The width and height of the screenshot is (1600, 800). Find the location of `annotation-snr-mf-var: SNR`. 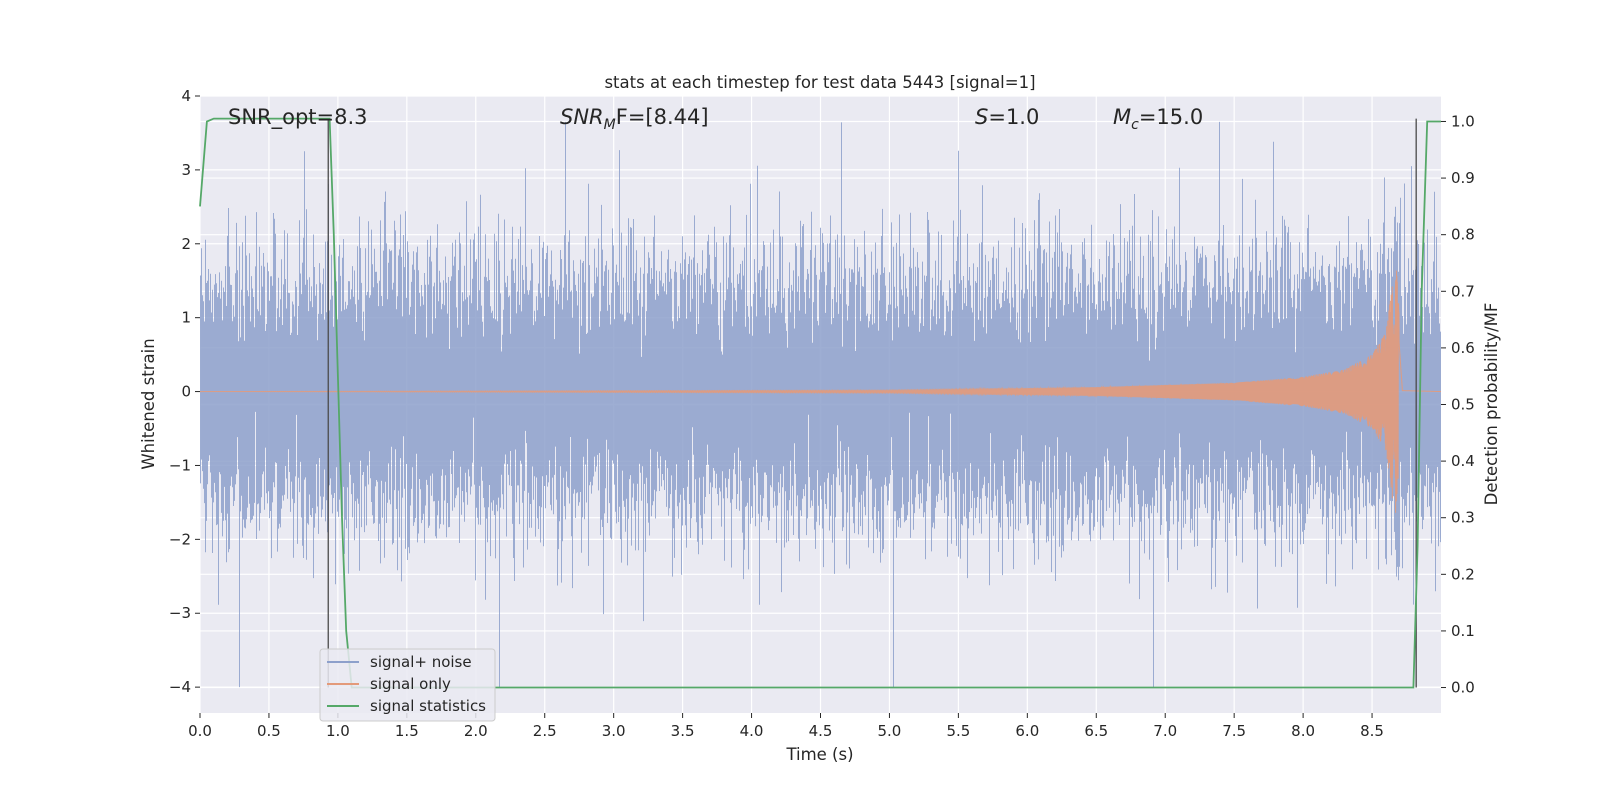

annotation-snr-mf-var: SNR is located at coordinates (582, 117).